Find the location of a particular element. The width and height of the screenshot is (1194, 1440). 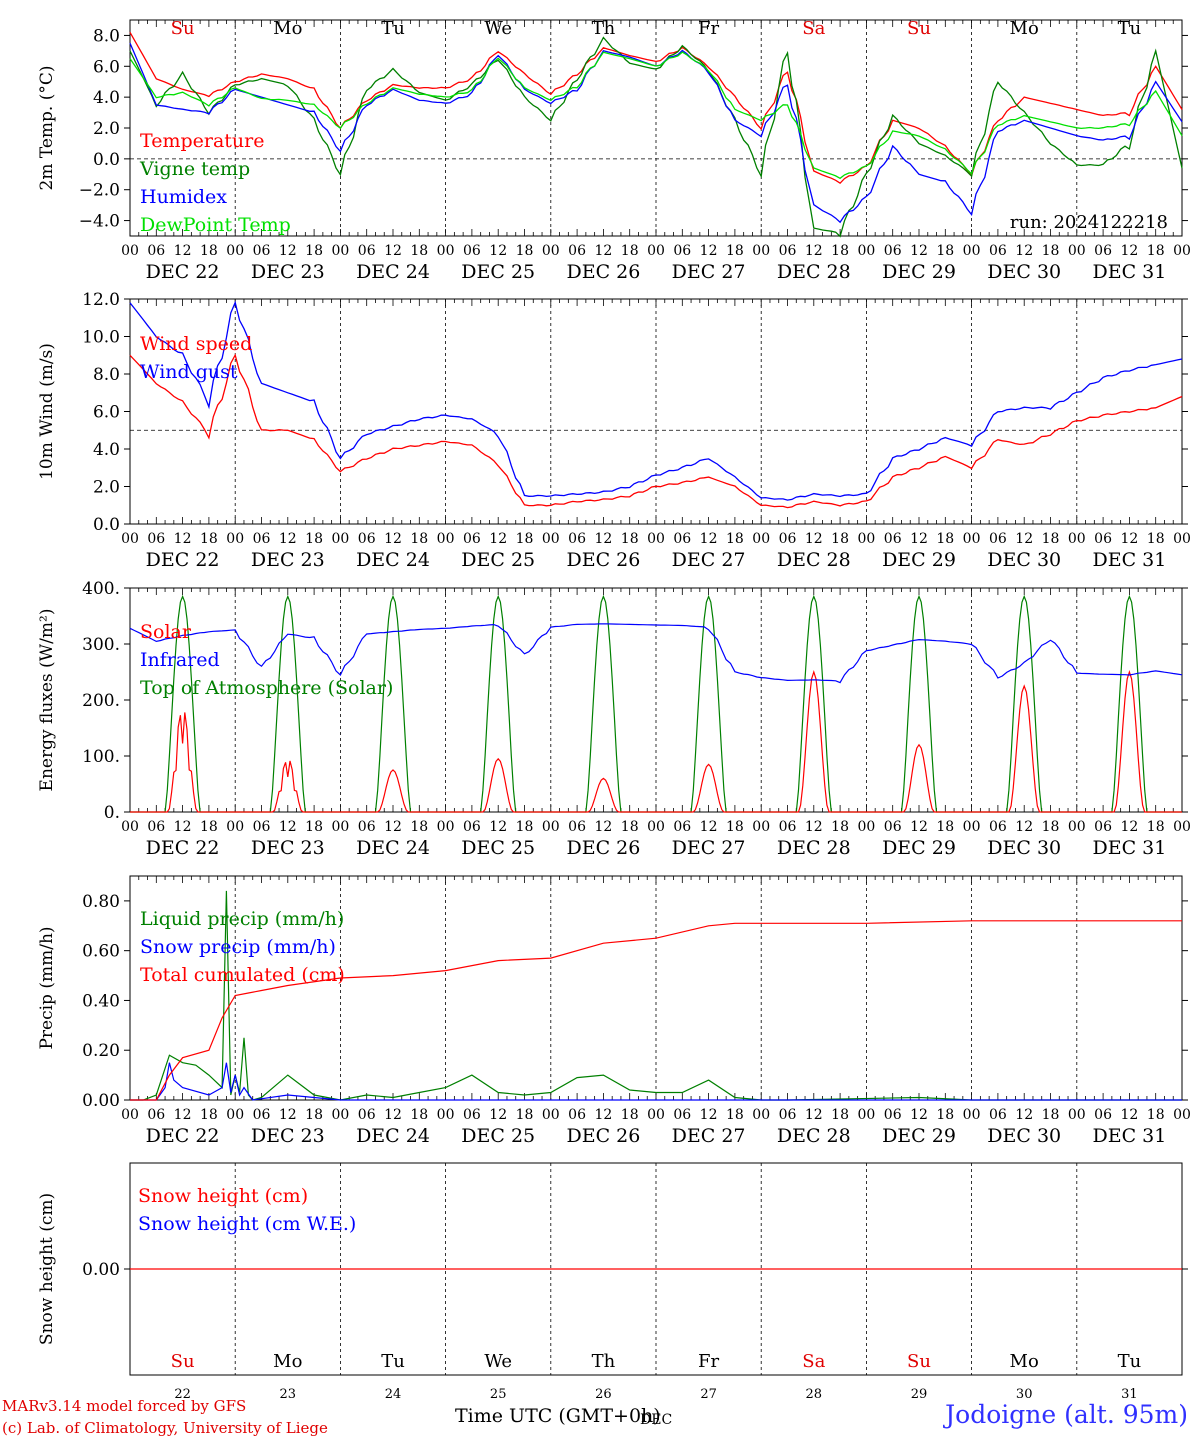

panel1-date-label: DEC 22 is located at coordinates (183, 272).